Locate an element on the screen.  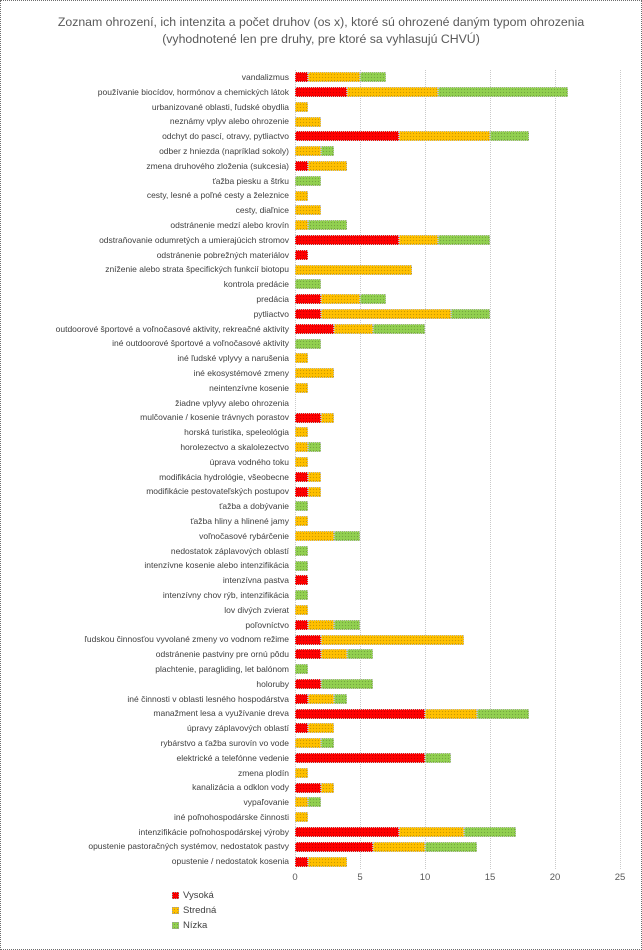
chart-row: iné ekosystémové zmeny is located at coordinates (321, 373).